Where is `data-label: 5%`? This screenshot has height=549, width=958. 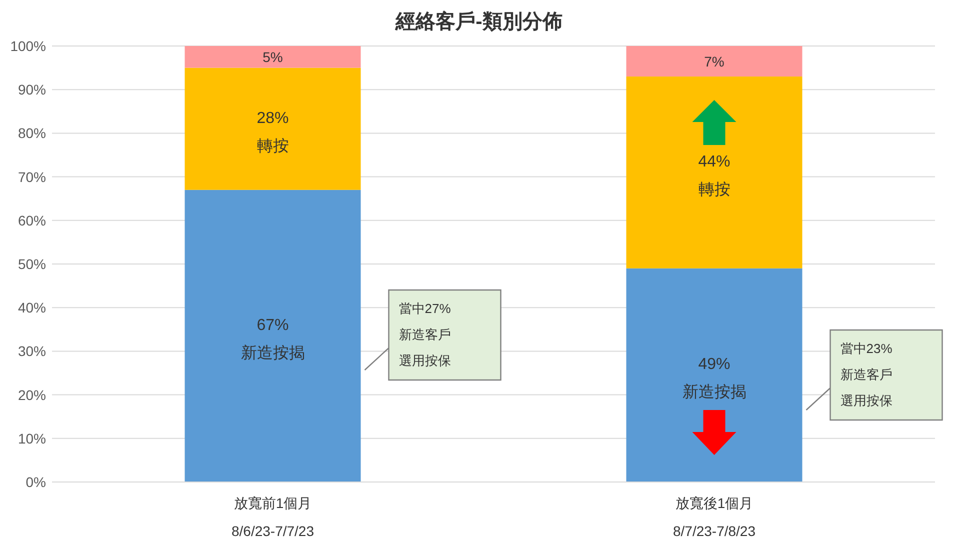
data-label: 5% is located at coordinates (272, 56).